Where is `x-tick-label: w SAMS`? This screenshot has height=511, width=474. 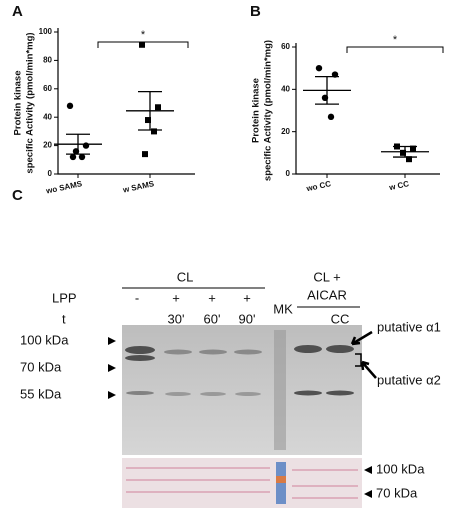 x-tick-label: w SAMS is located at coordinates (138, 187).